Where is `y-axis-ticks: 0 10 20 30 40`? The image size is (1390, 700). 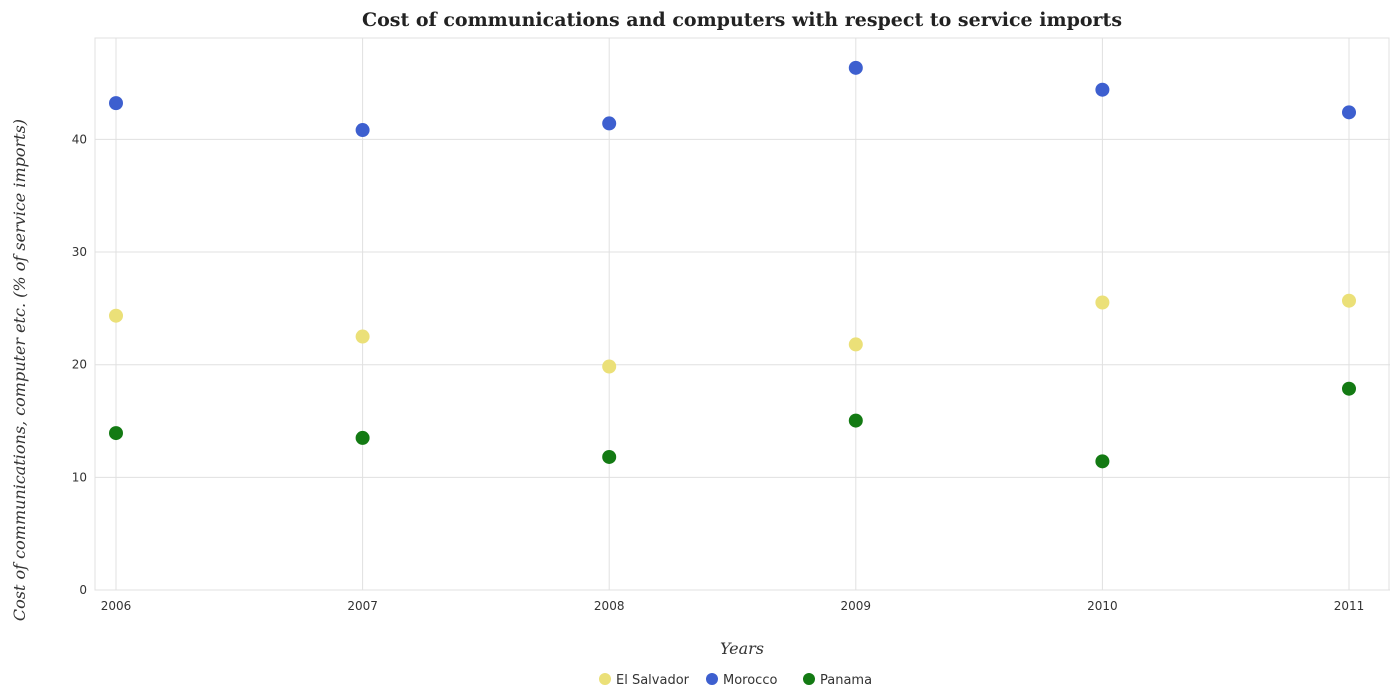
y-axis-ticks: 0 10 20 30 40 is located at coordinates (79, 364).